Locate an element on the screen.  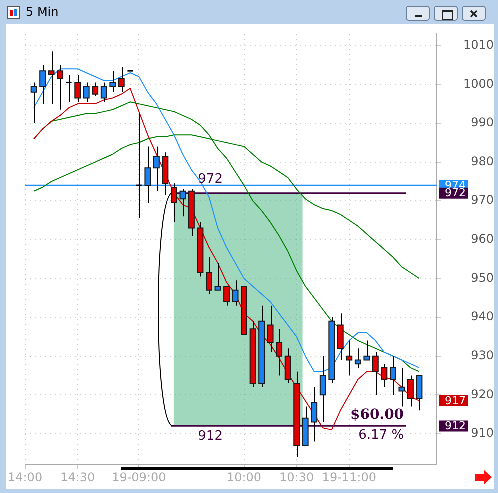
y-tick-label: 930 is located at coordinates (482, 355).